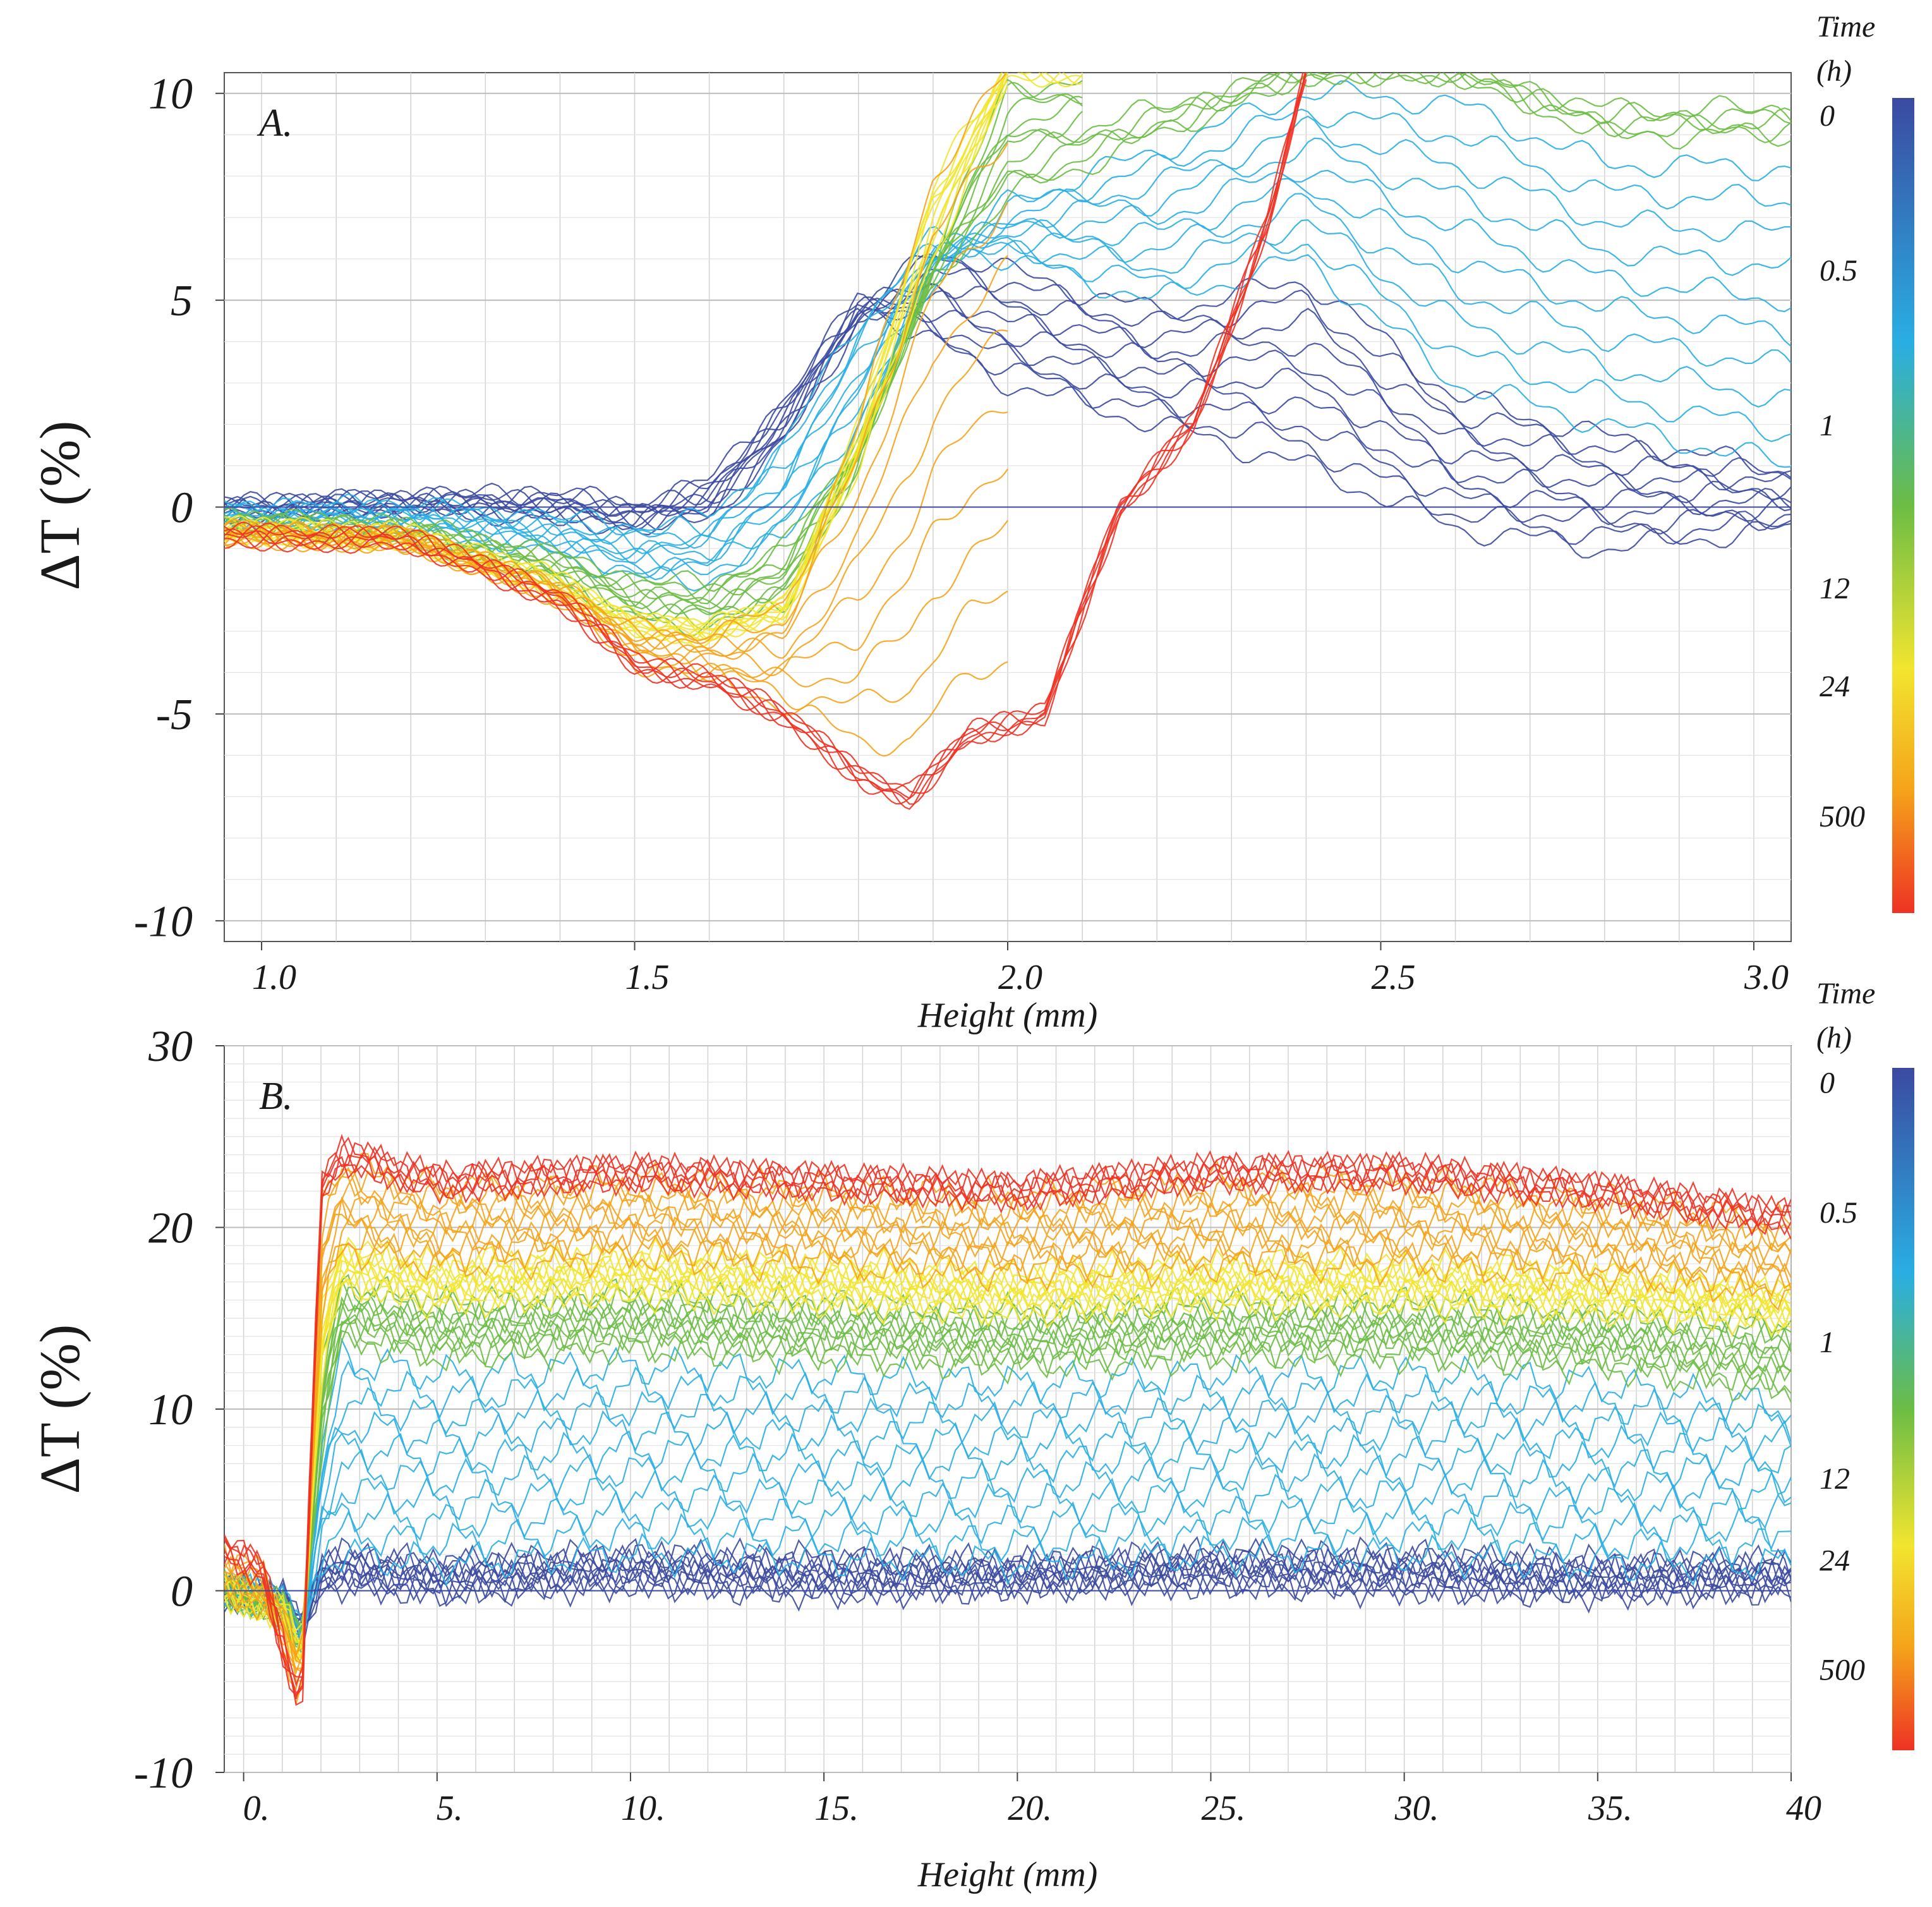 This screenshot has width=1932, height=1907. Describe the element at coordinates (1903, 1409) in the screenshot. I see `panel-b-colorbar-gradient` at that location.